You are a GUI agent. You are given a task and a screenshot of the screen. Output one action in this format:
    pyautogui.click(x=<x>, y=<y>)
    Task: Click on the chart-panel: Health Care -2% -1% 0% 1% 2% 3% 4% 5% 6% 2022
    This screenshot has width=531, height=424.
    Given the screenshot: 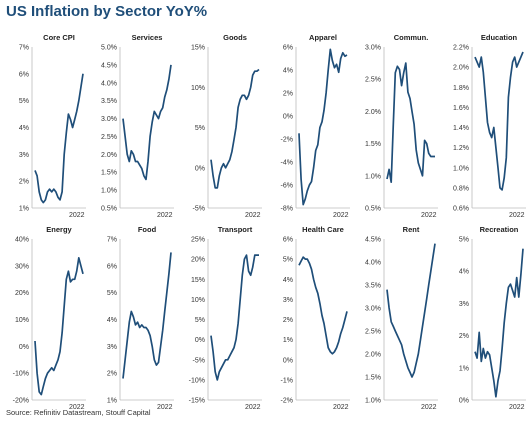 What is the action you would take?
    pyautogui.click(x=315, y=318)
    